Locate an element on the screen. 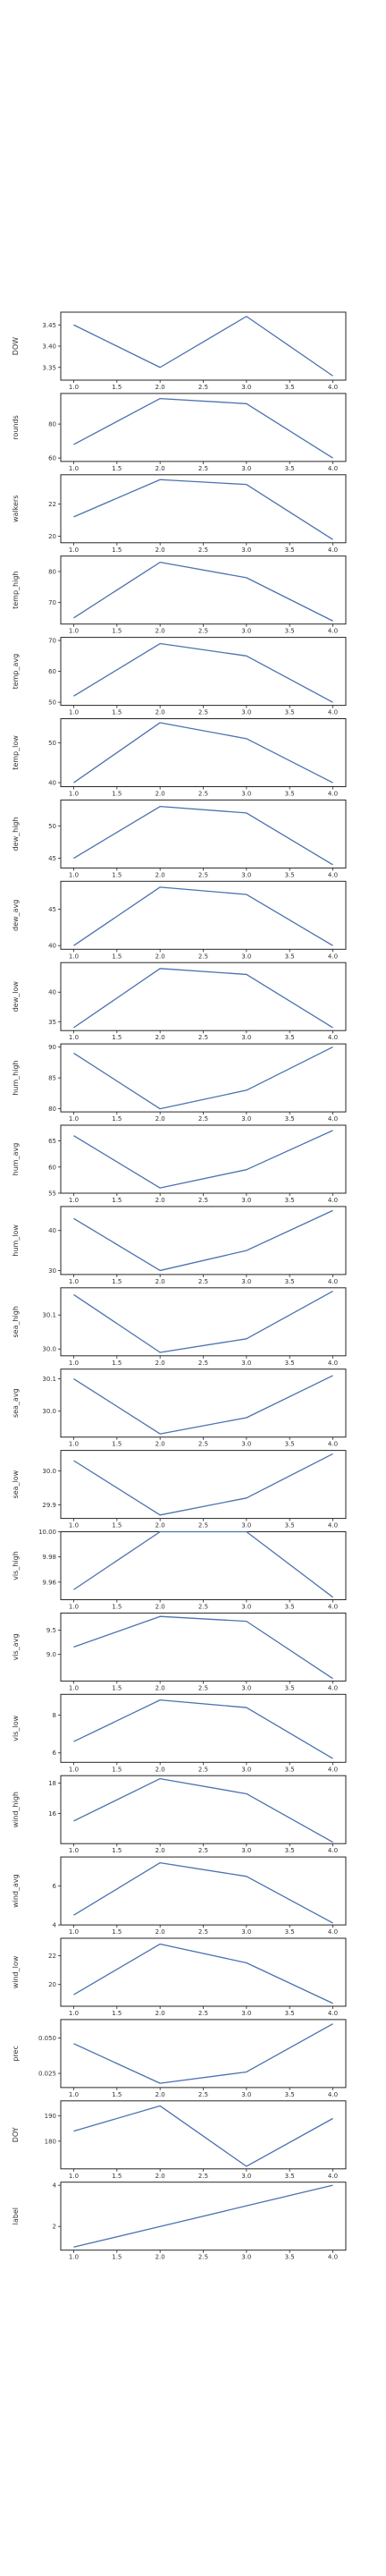 The width and height of the screenshot is (386, 2576). y-axis-label: walkers is located at coordinates (16, 509).